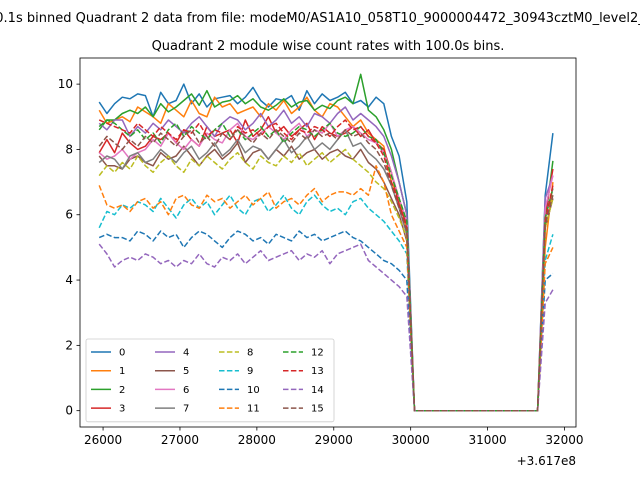  What do you see at coordinates (69, 247) in the screenshot?
I see `y-axis: 0 2 4 6 8 10` at bounding box center [69, 247].